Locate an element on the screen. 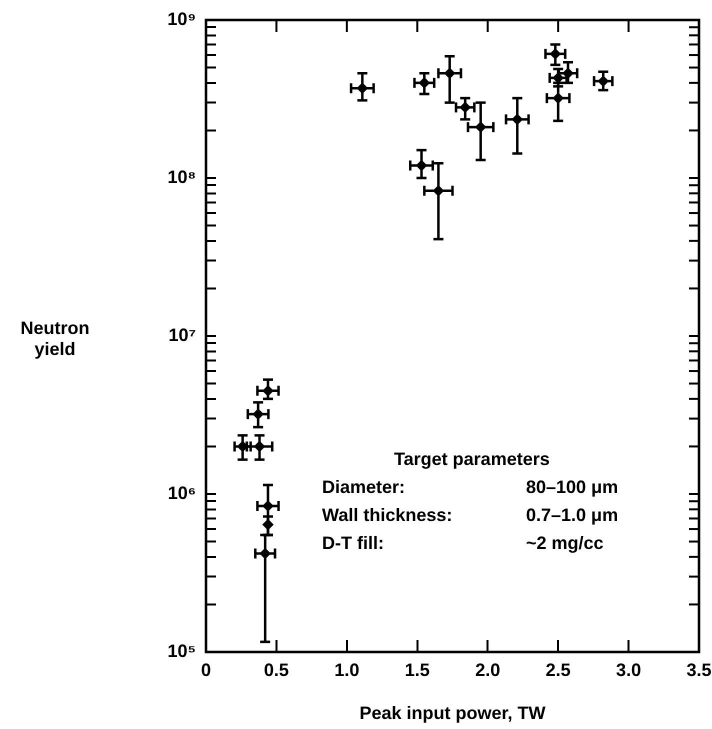 Image resolution: width=712 pixels, height=729 pixels. x-tick-label: 3.5 is located at coordinates (699, 670).